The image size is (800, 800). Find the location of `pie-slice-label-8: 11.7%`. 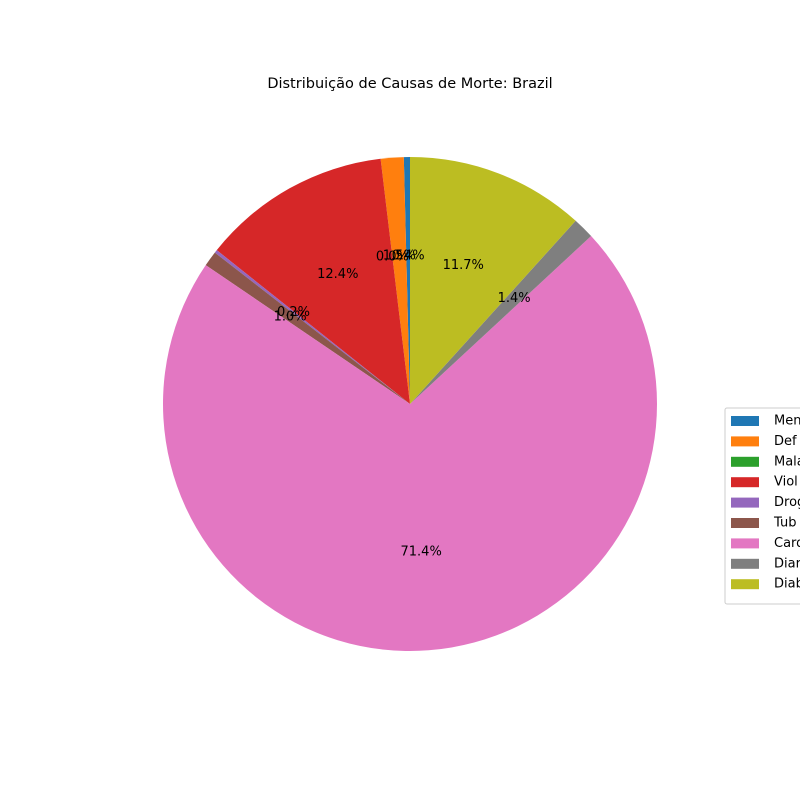

pie-slice-label-8: 11.7% is located at coordinates (463, 265).